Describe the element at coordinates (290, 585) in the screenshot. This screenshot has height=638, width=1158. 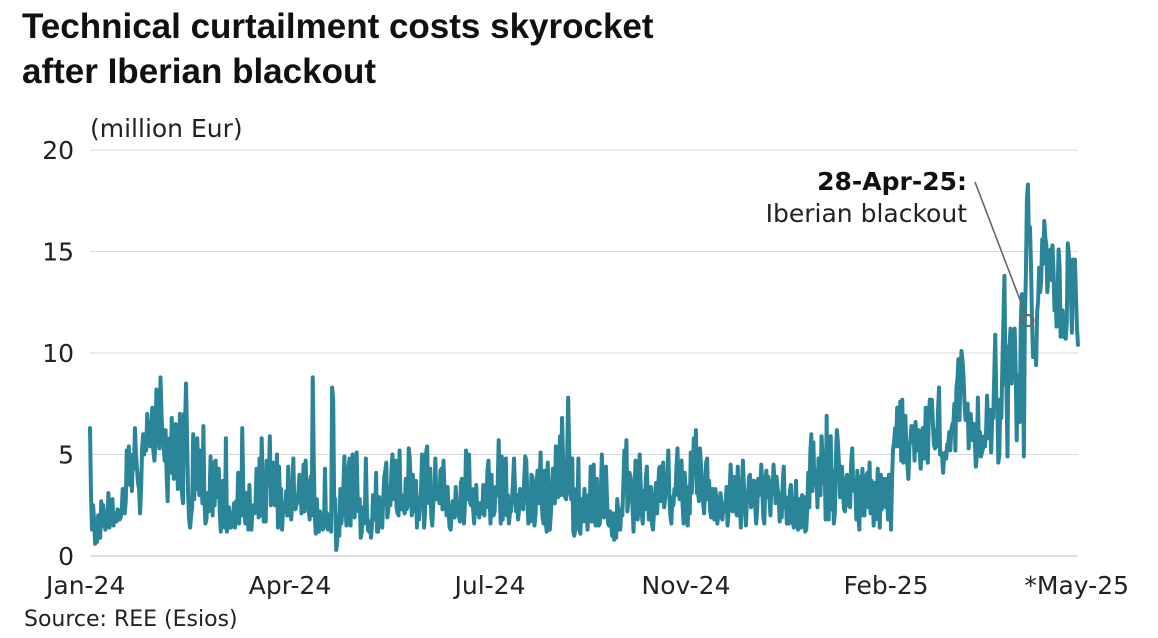
I see `x-tick-label-apr-24: Apr-24` at that location.